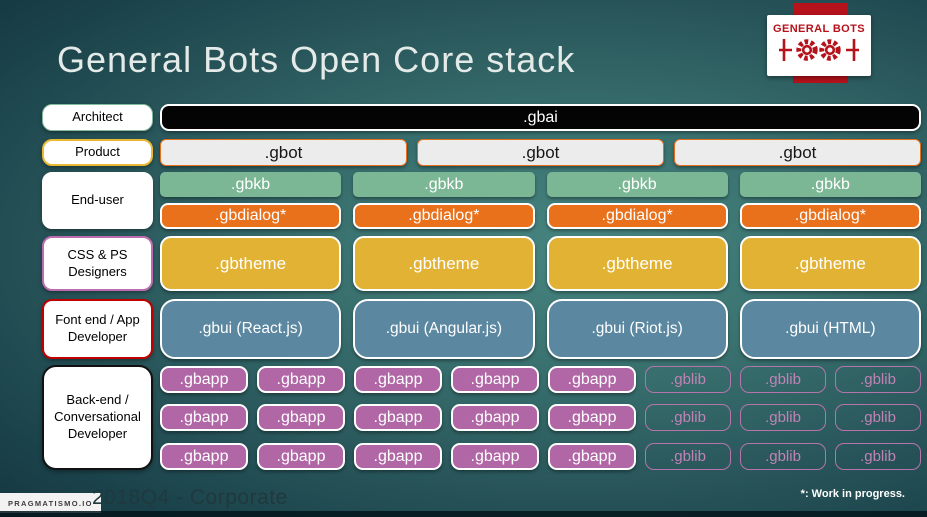 The image size is (927, 517). What do you see at coordinates (50, 503) in the screenshot?
I see `pragmatismo-badge: PRAGMATISMO.IO` at bounding box center [50, 503].